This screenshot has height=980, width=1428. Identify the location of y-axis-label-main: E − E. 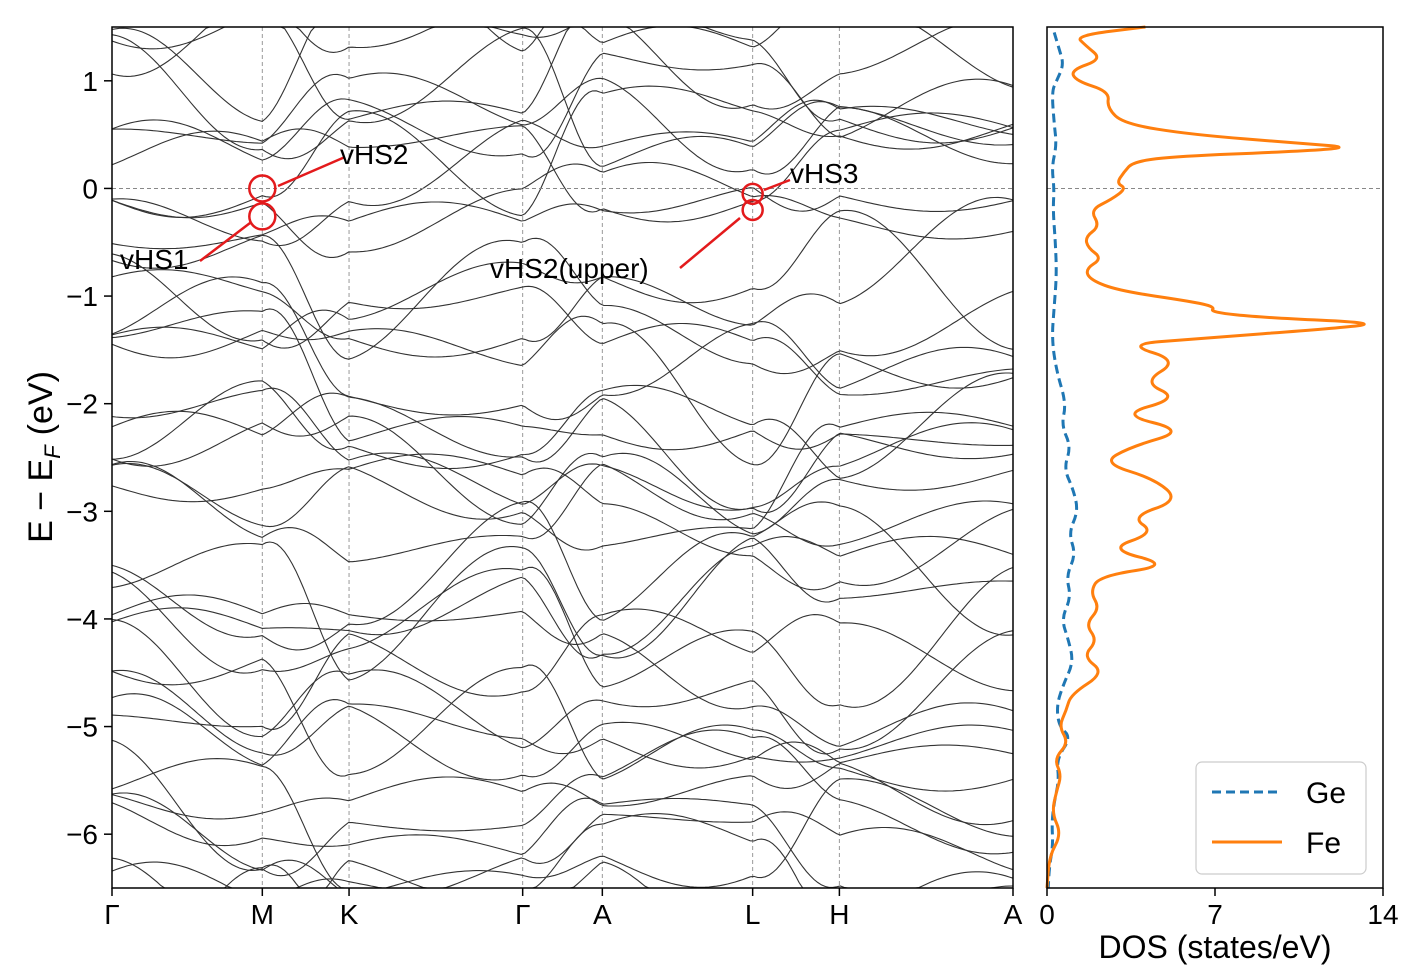
(41, 501).